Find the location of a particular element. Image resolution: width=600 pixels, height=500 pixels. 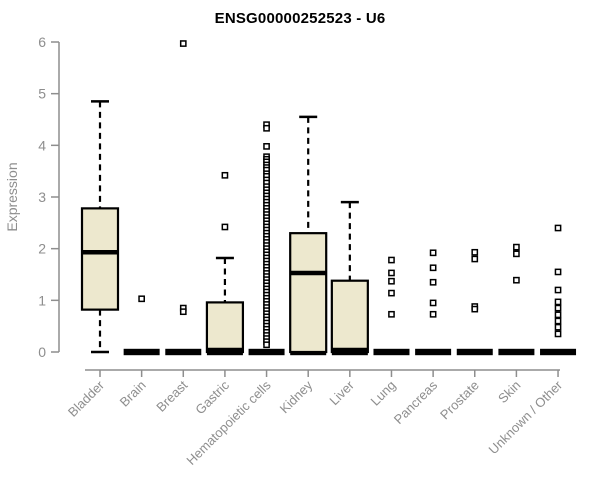

y-tick-label: 1 is located at coordinates (42, 300).